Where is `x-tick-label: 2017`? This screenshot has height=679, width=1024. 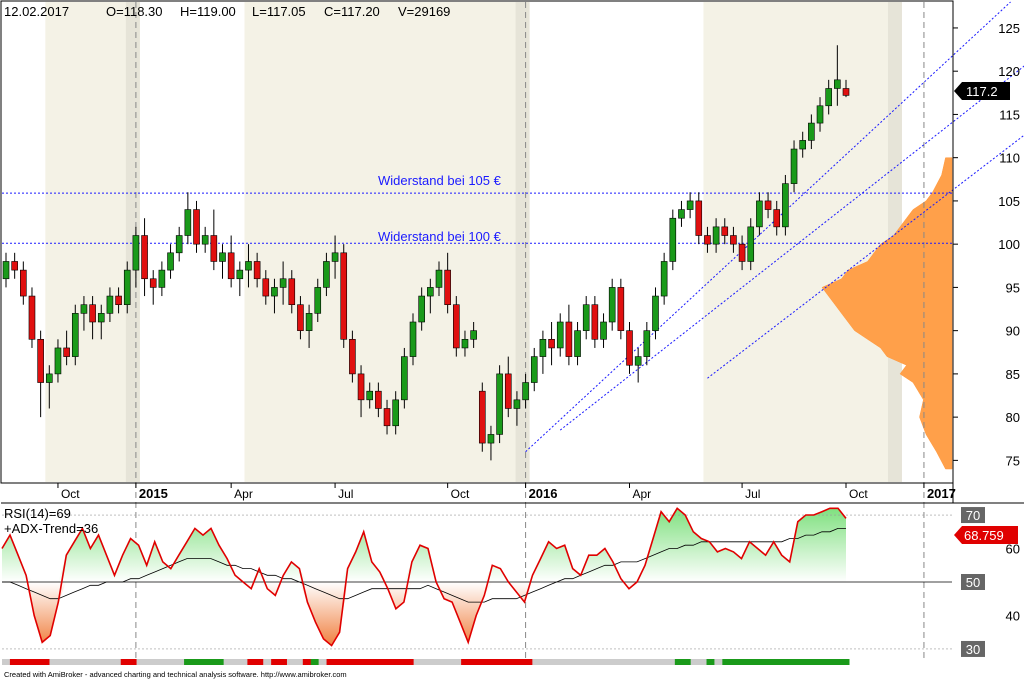
x-tick-label: 2017 is located at coordinates (941, 493).